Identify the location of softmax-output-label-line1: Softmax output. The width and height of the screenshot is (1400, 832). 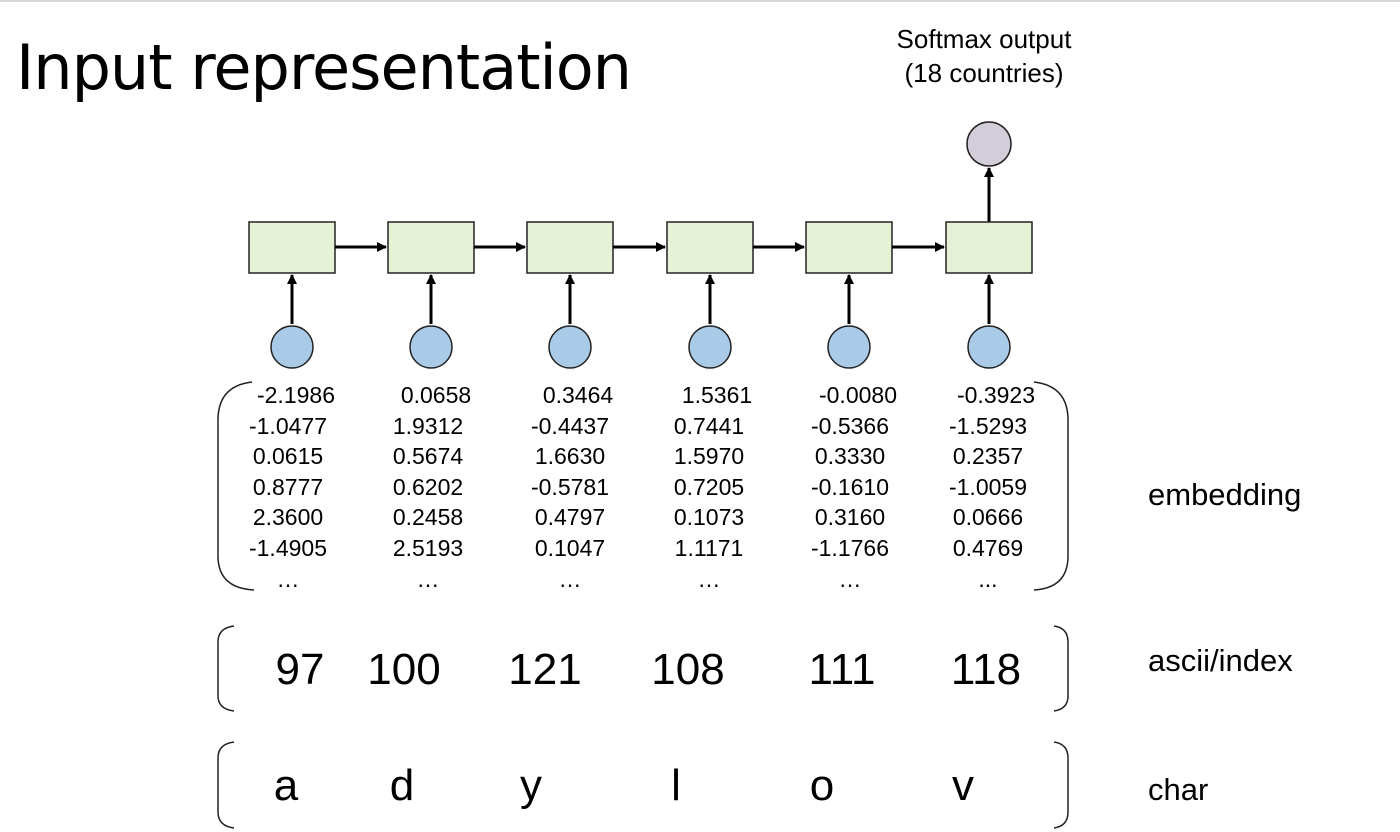
(984, 39).